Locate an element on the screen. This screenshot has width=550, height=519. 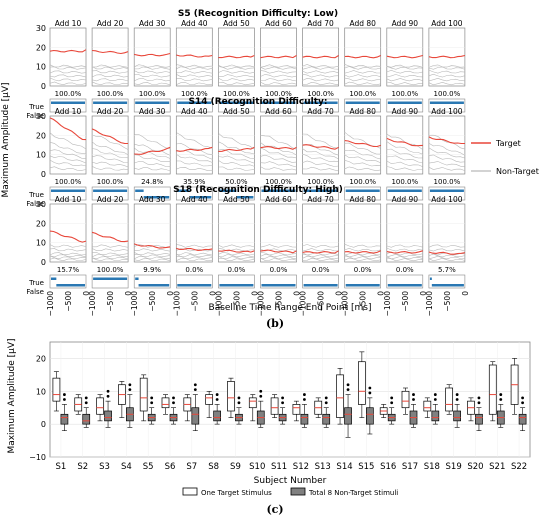
c-xtick: S12 is located at coordinates (301, 467).